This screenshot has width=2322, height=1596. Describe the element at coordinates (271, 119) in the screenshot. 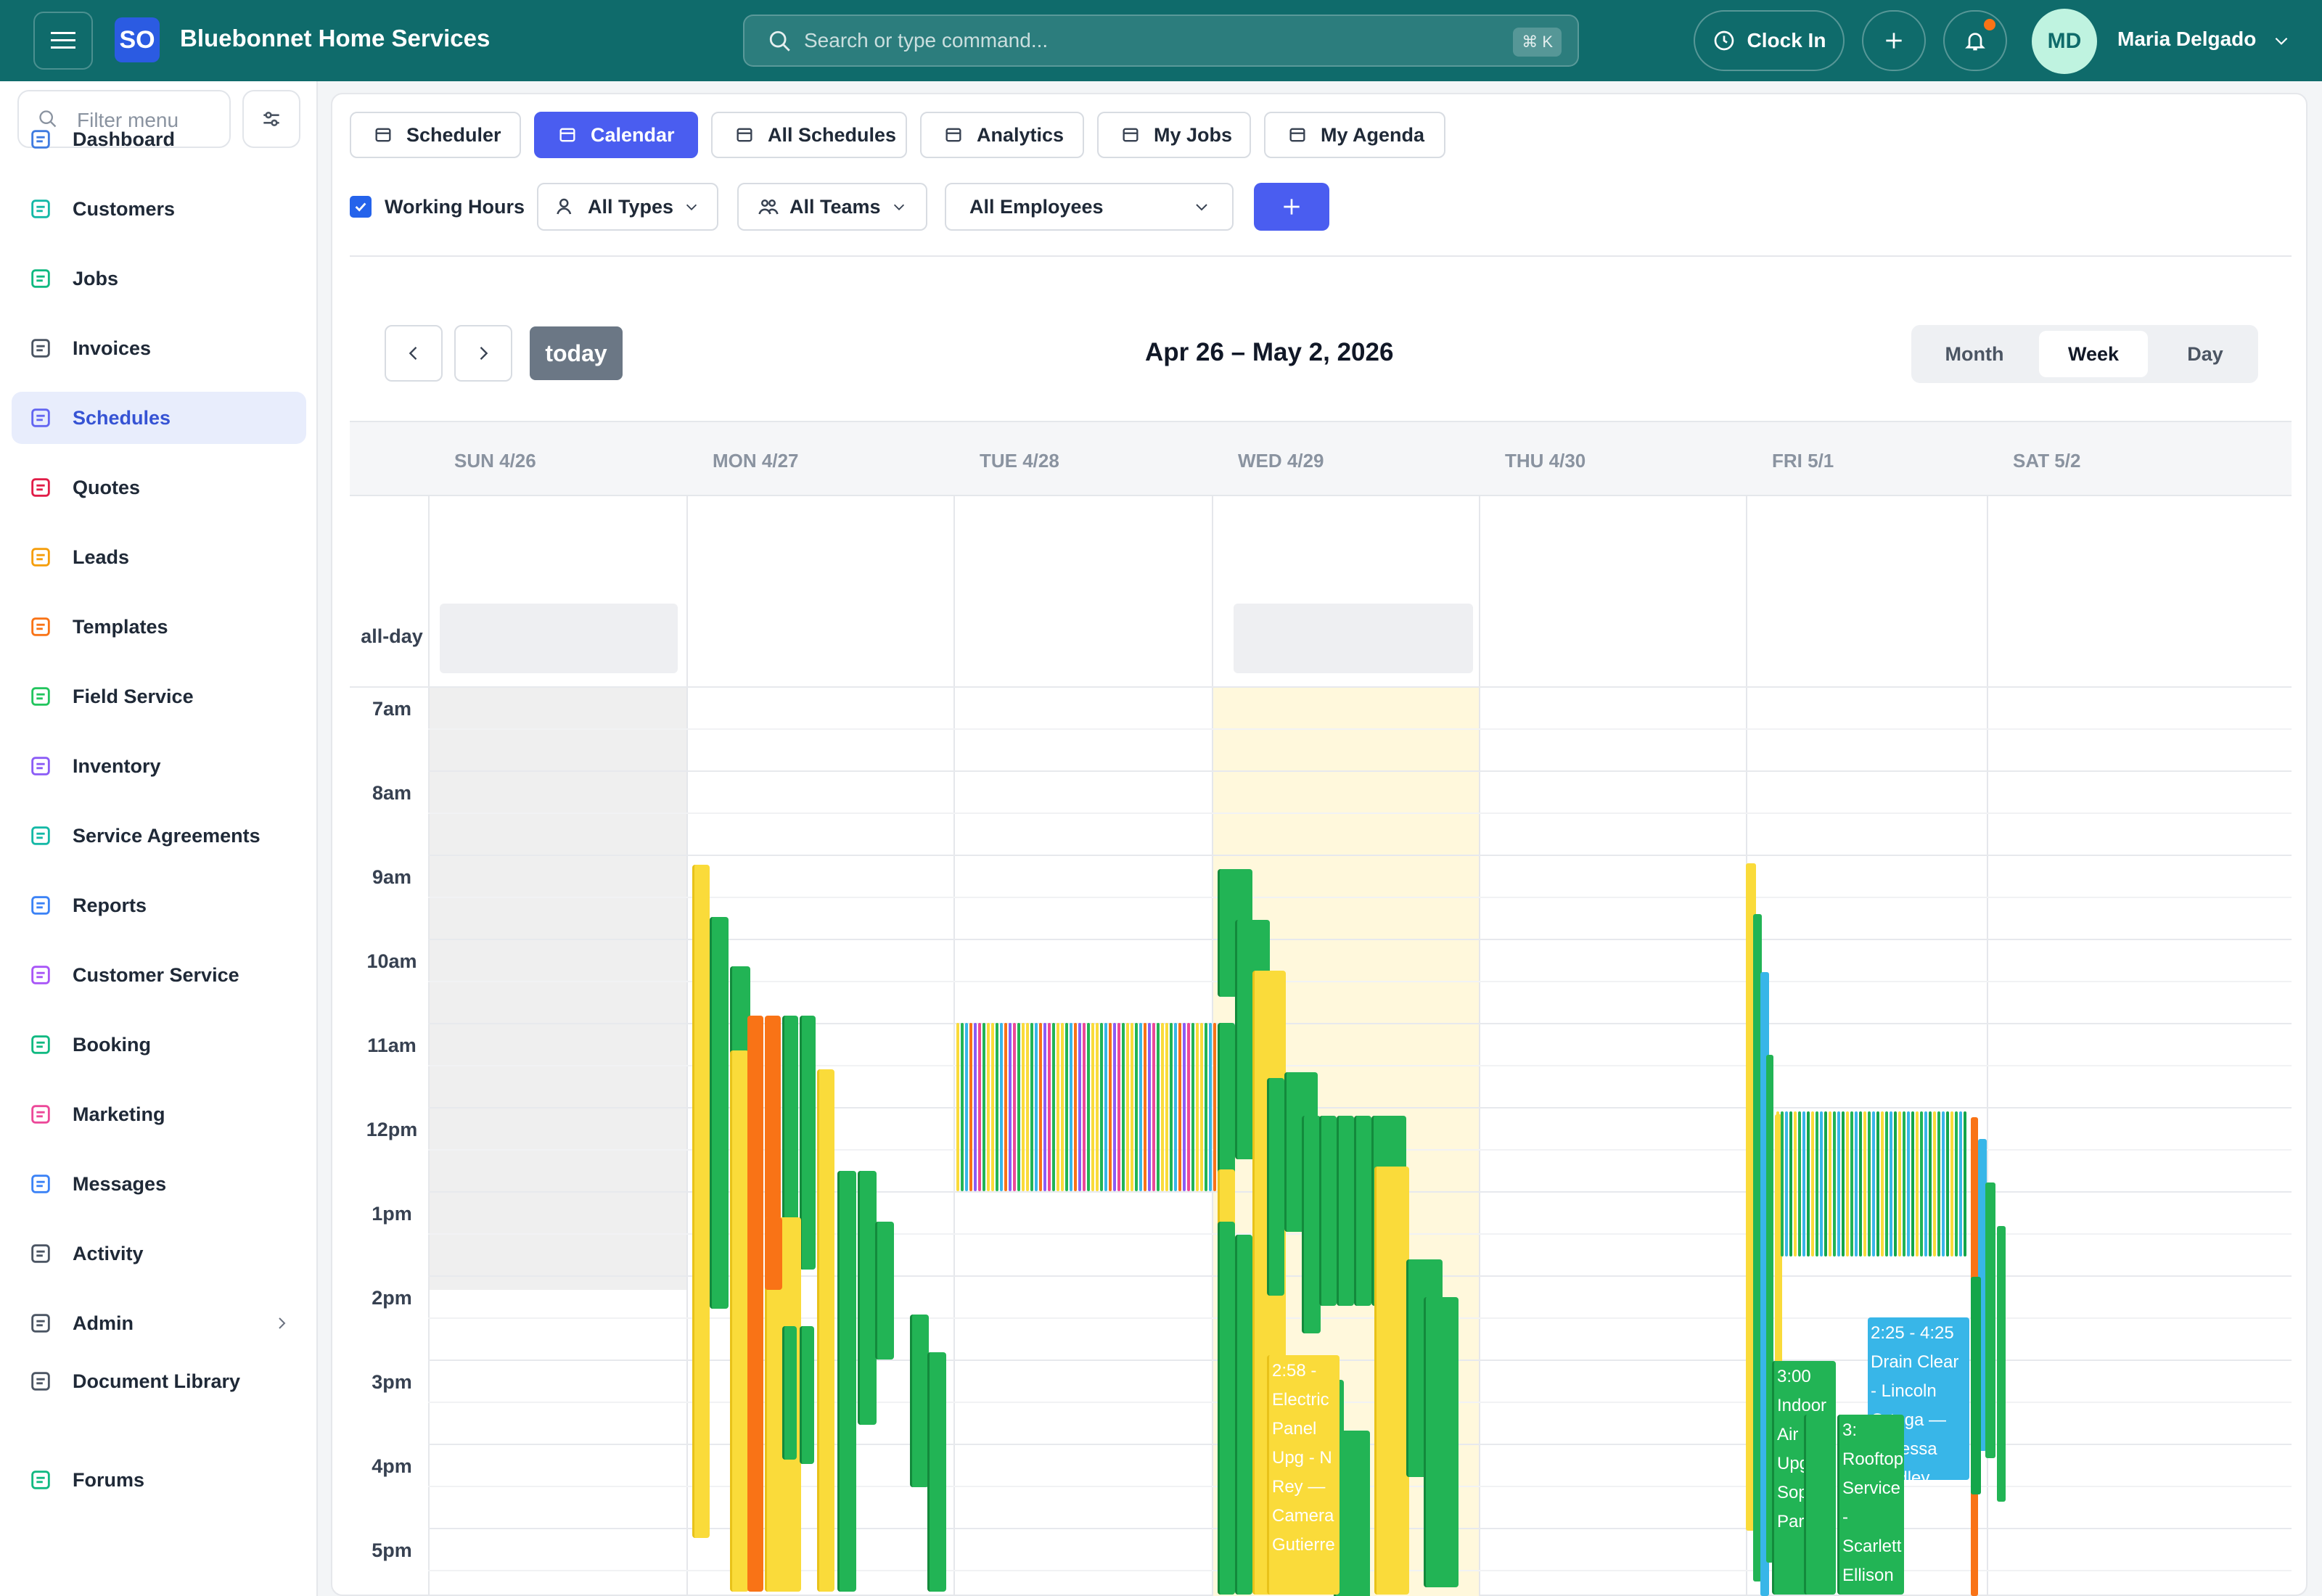

I see `filter-settings-button` at that location.